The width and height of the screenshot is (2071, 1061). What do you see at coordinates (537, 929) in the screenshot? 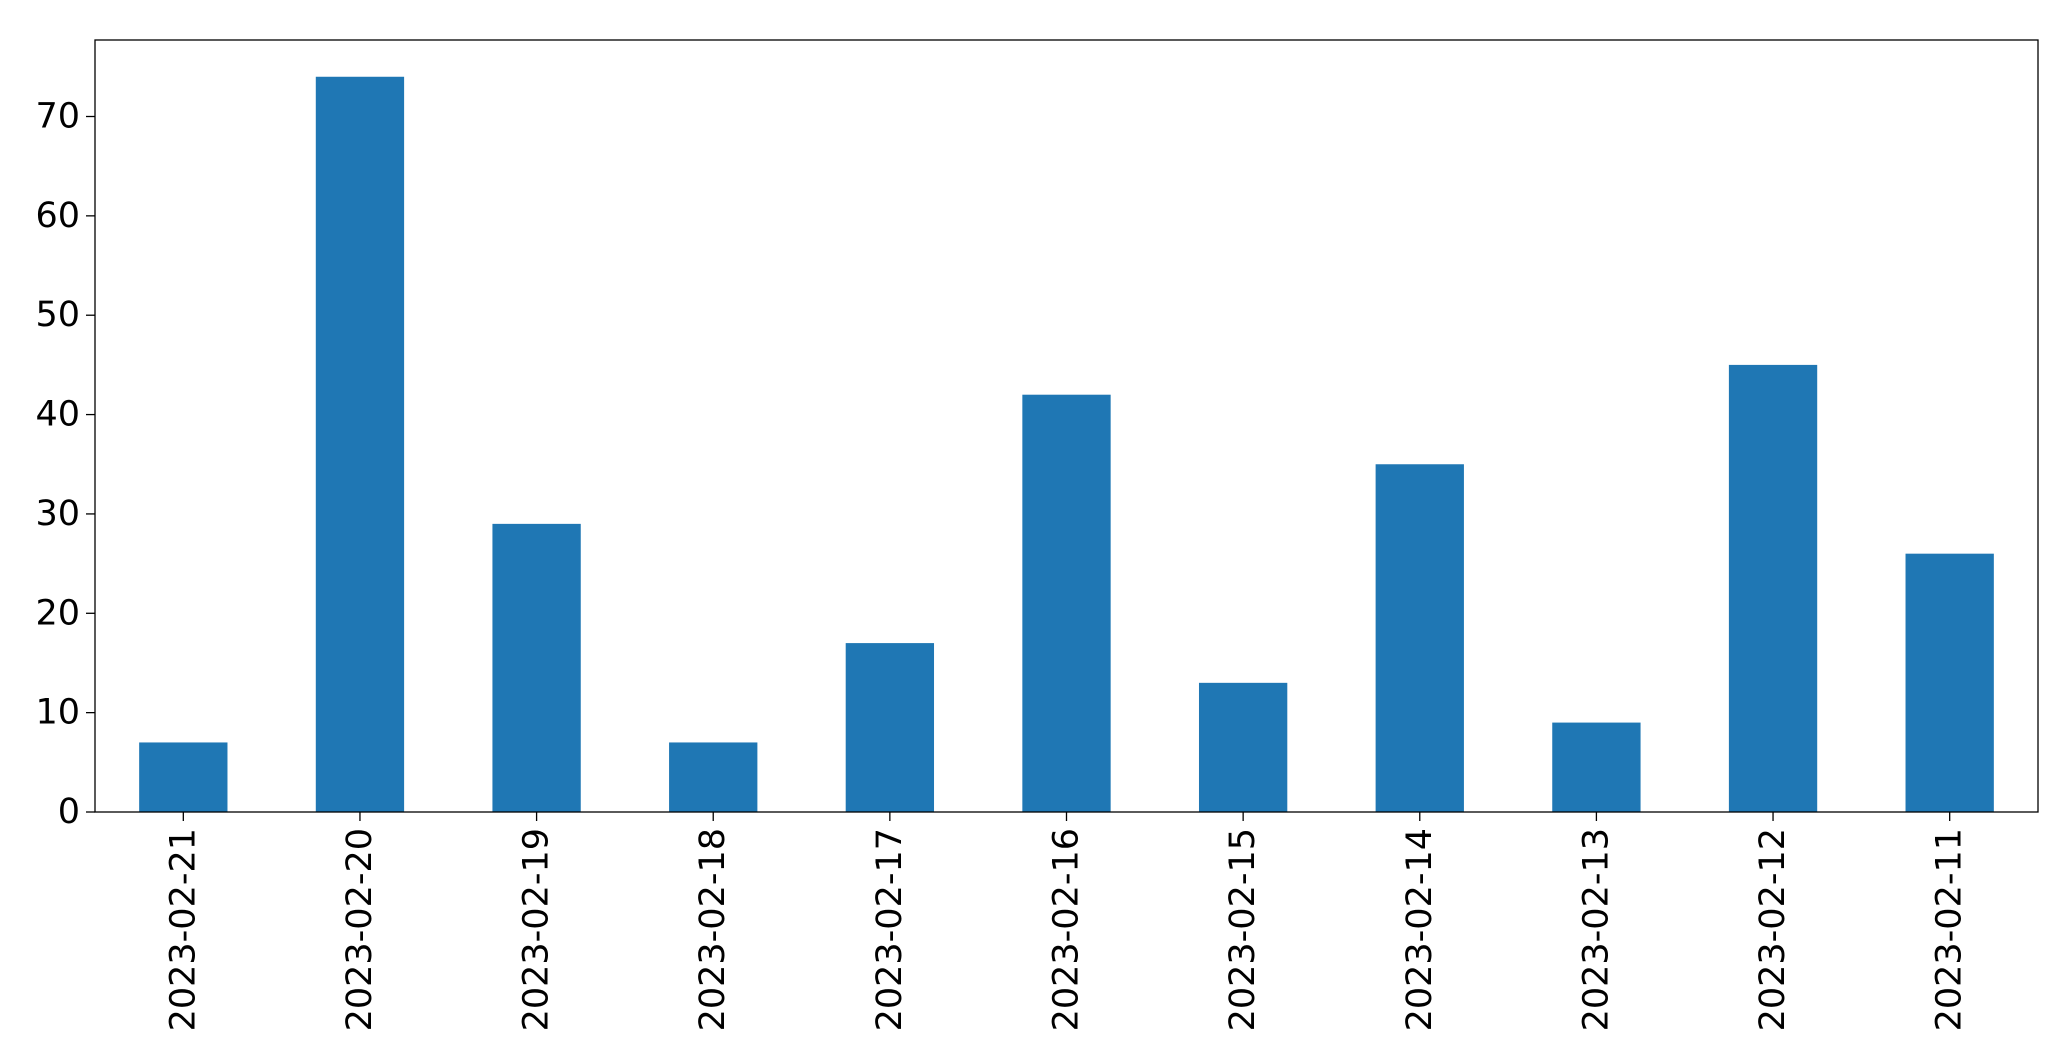
I see `x-tick-label: 2023-02-19` at bounding box center [537, 929].